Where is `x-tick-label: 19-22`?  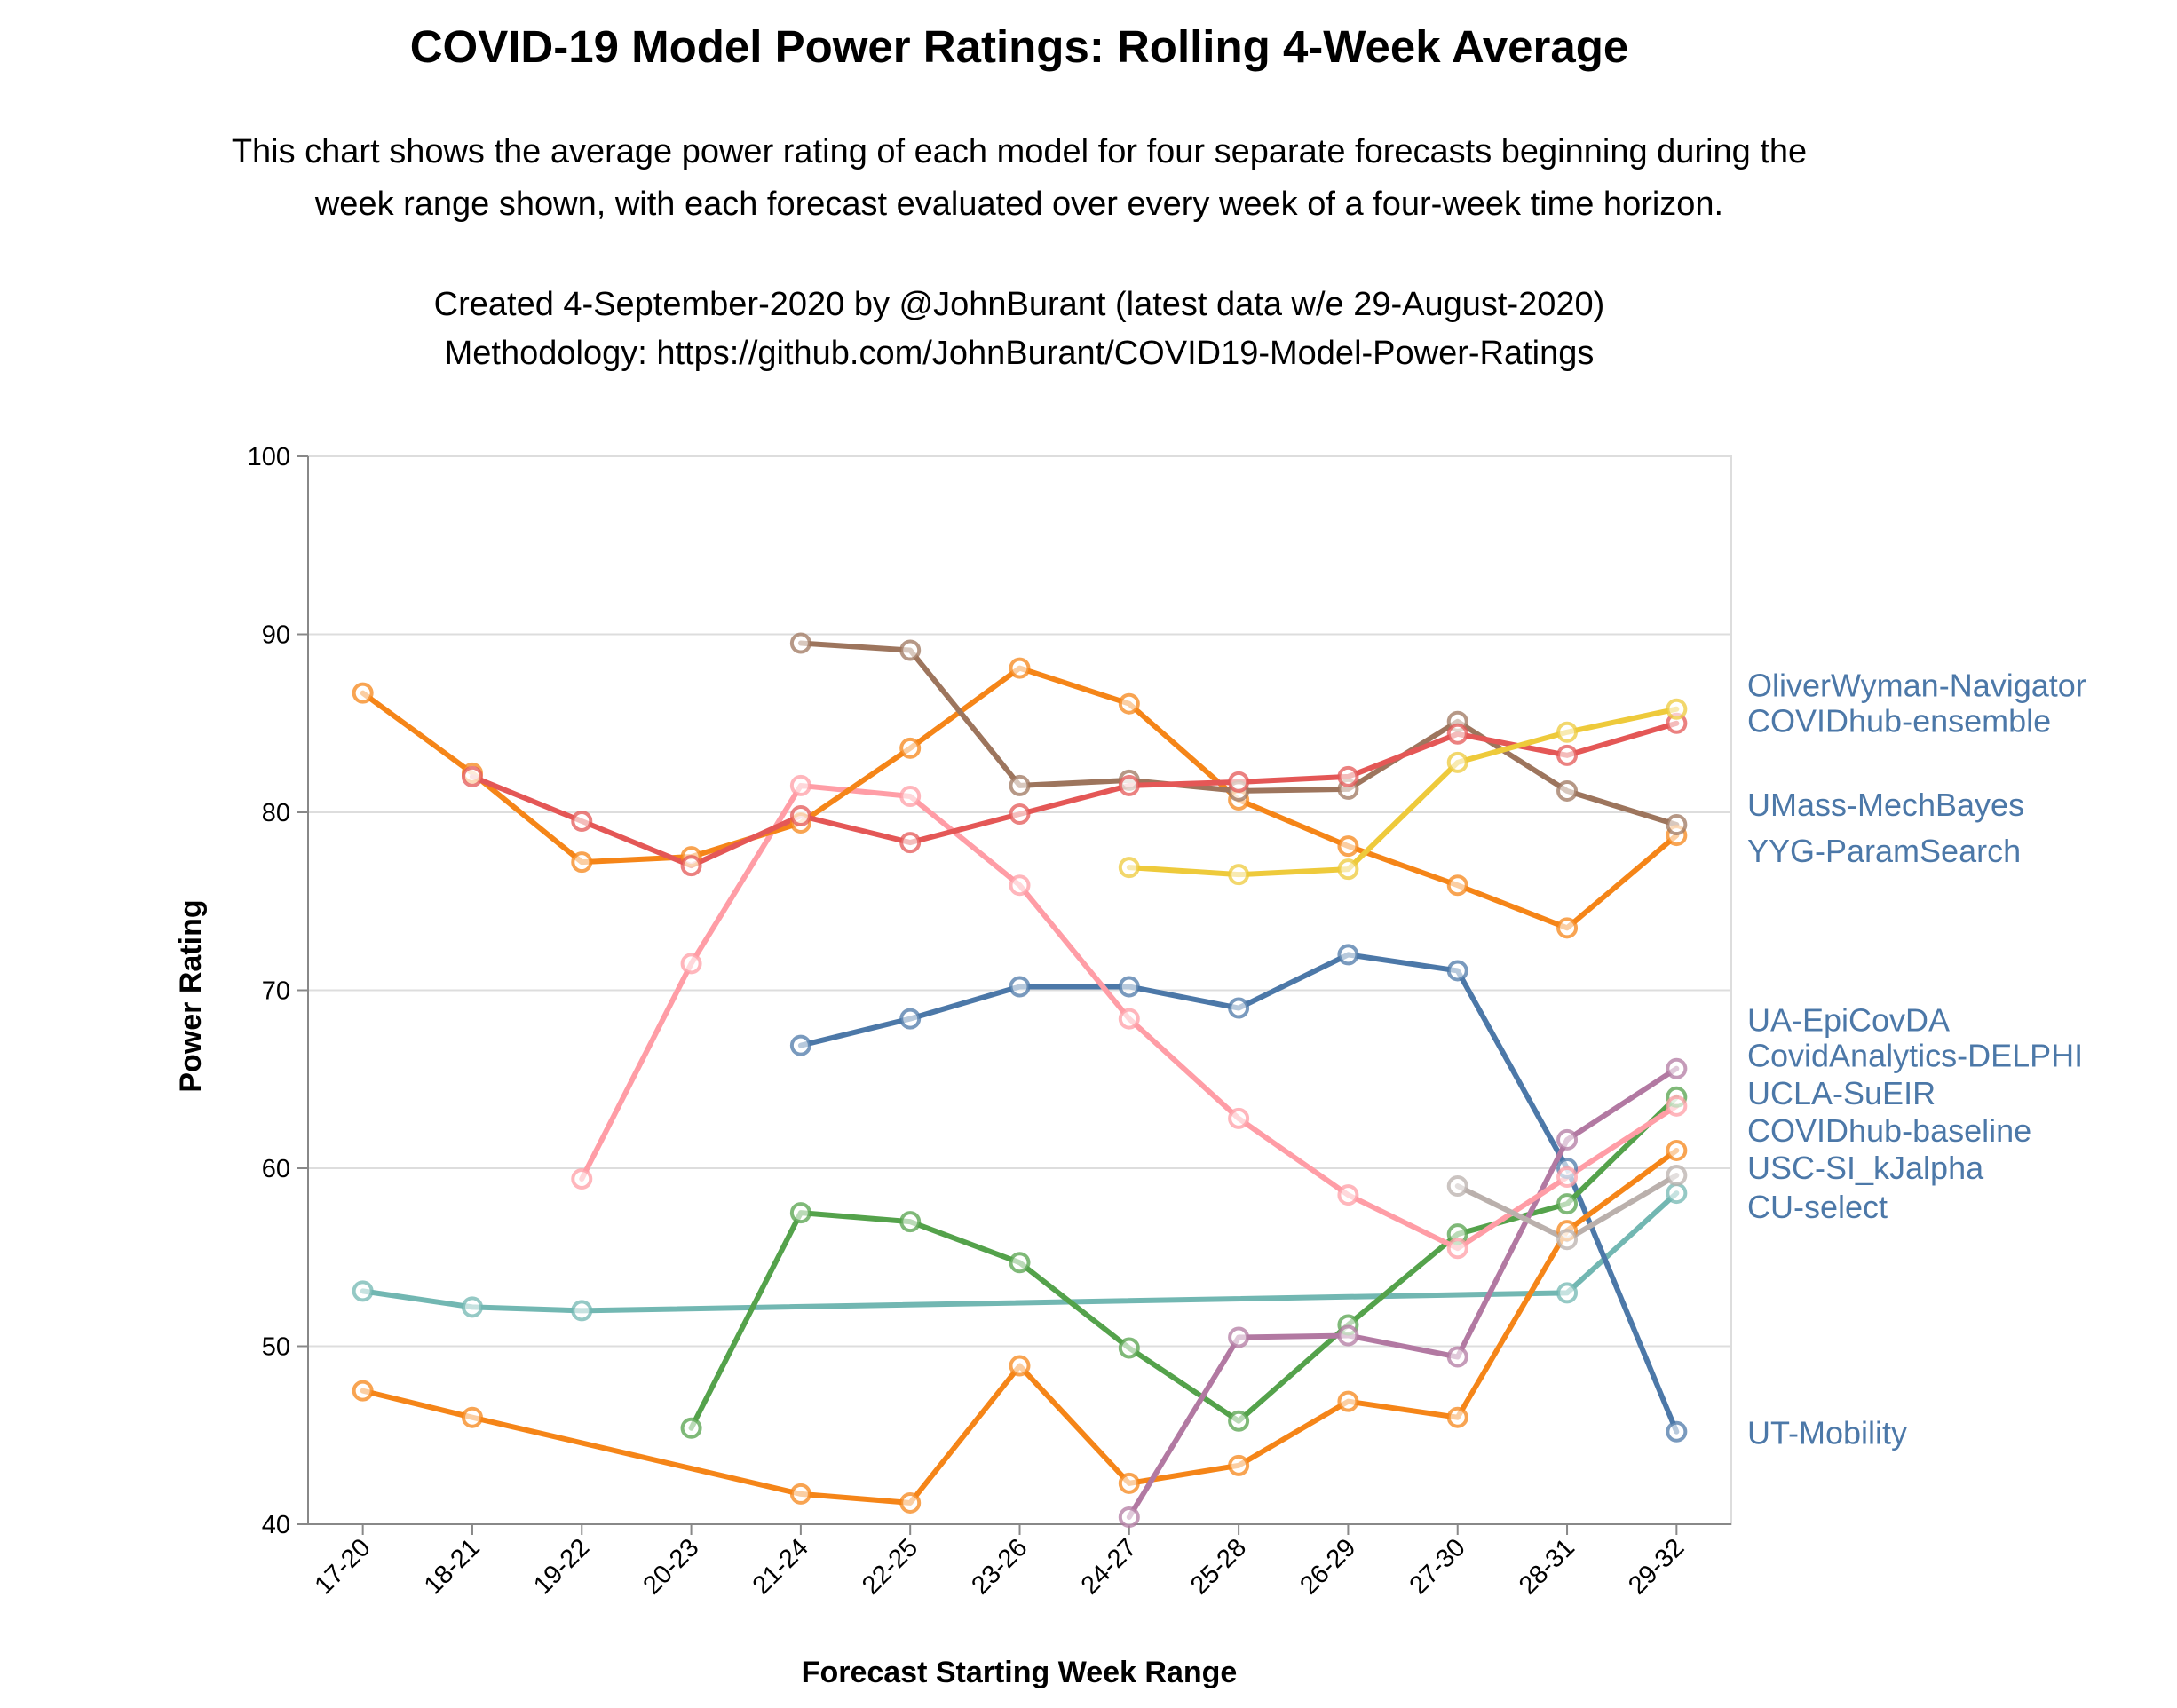 x-tick-label: 19-22 is located at coordinates (561, 1566).